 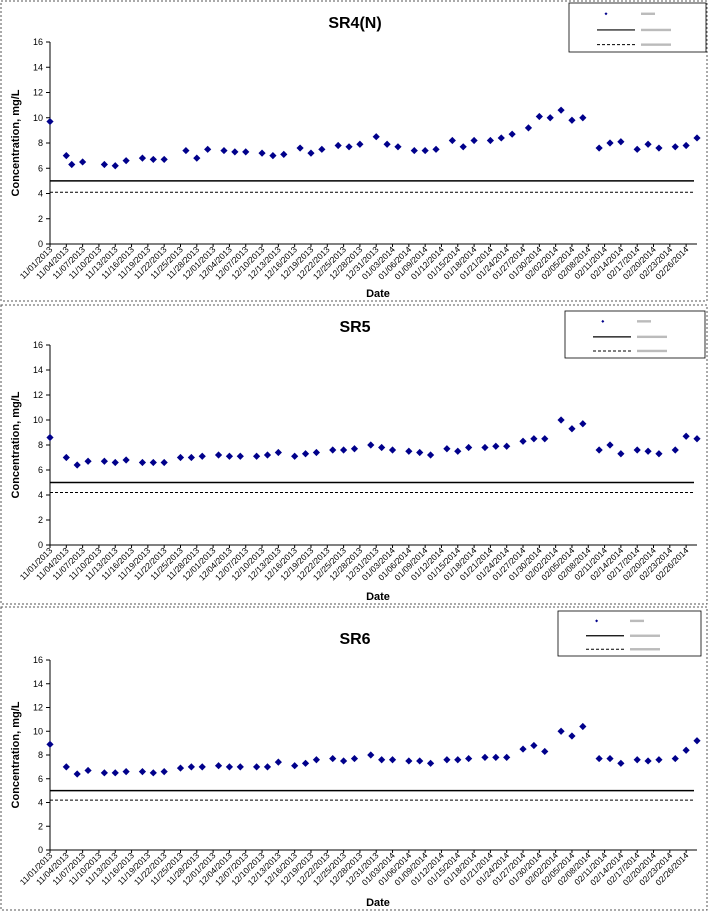 I want to click on legend-marker-data, so click(x=606, y=14).